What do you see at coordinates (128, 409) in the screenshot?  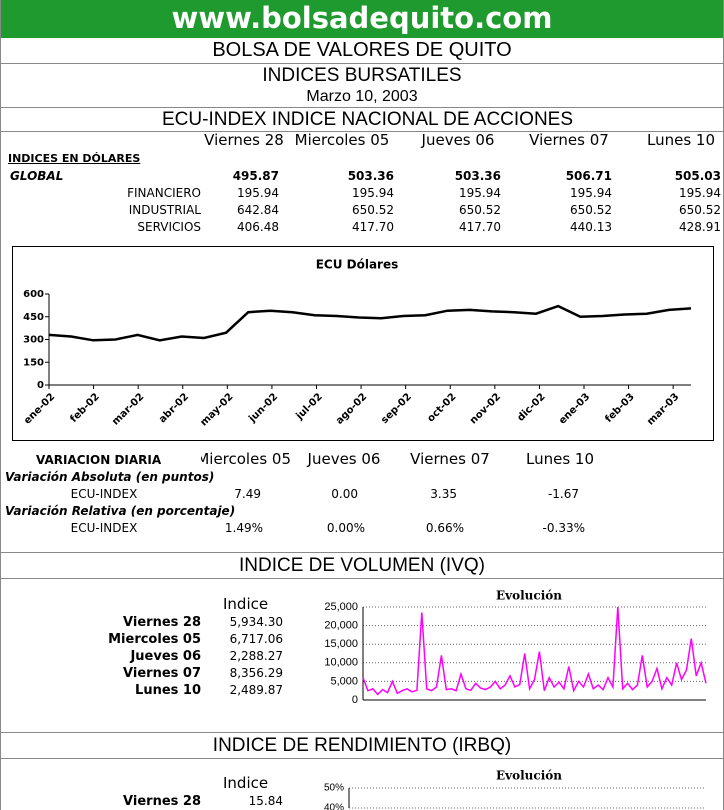 I see `x-tick-label: mar-02` at bounding box center [128, 409].